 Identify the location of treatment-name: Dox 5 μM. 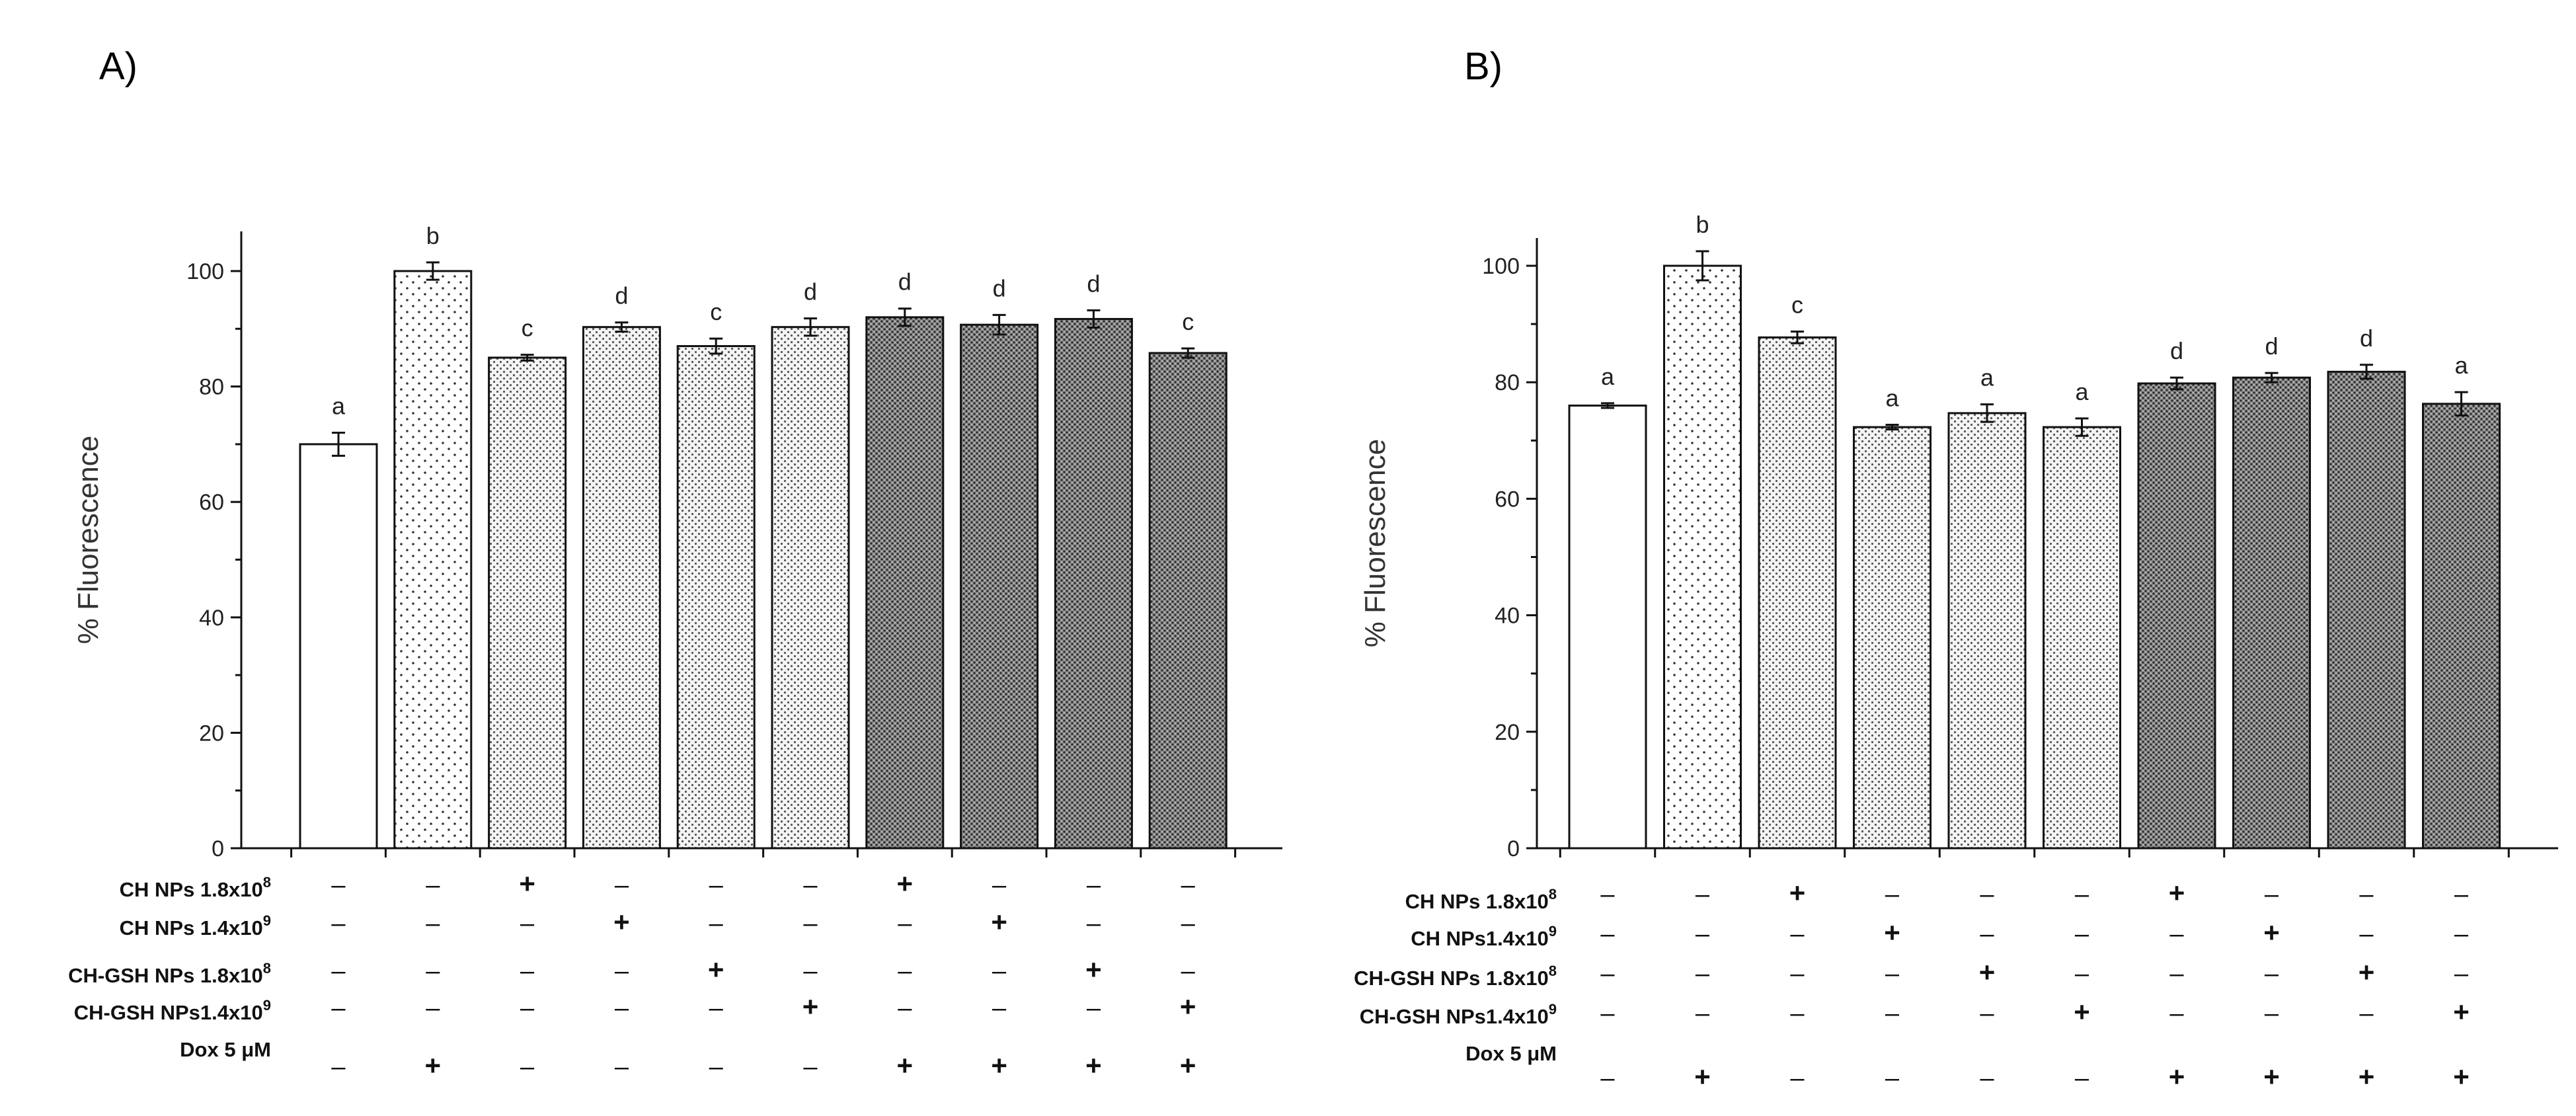
(1511, 1053).